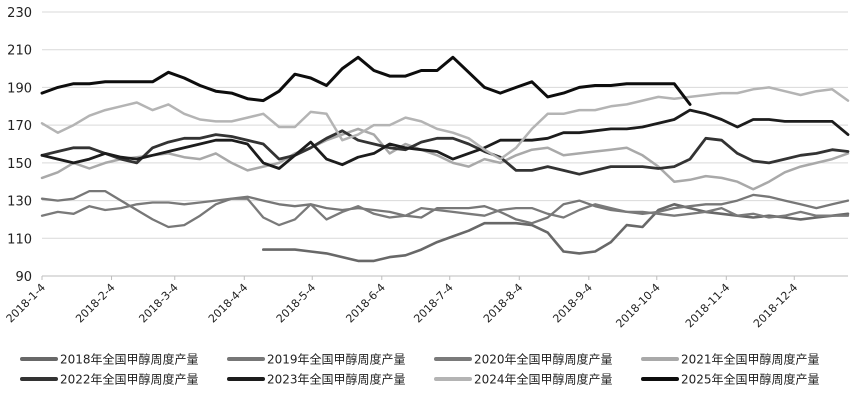 The width and height of the screenshot is (856, 404). What do you see at coordinates (433, 303) in the screenshot?
I see `x-tick-label: 2018-7-4` at bounding box center [433, 303].